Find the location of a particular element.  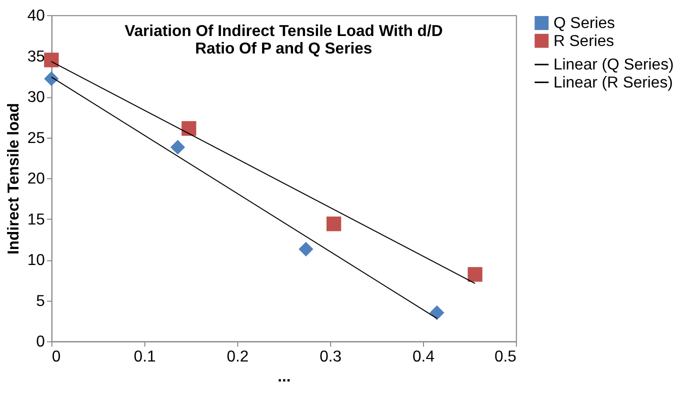

text: Variation Of Indirect Tensile Load With d/D Ratio Of P and Q Series is located at coordinates (283, 40).